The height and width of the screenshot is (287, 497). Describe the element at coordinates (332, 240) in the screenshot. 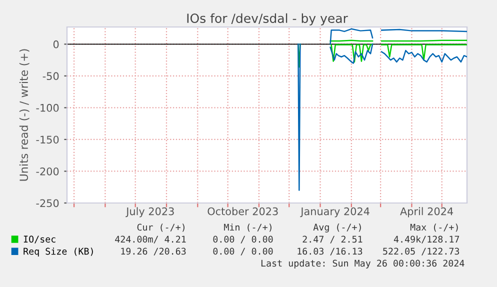

I see `text: 2.47 / 2.51` at that location.